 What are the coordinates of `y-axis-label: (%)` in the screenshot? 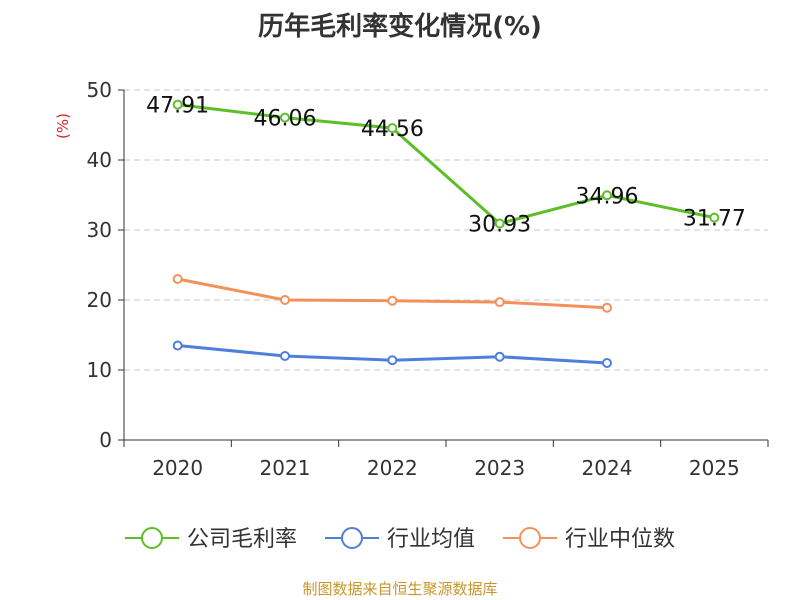 It's located at (63, 126).